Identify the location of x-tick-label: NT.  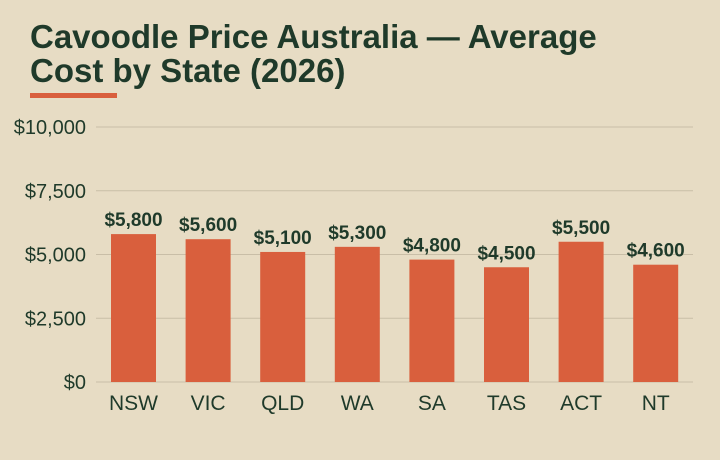
(656, 403).